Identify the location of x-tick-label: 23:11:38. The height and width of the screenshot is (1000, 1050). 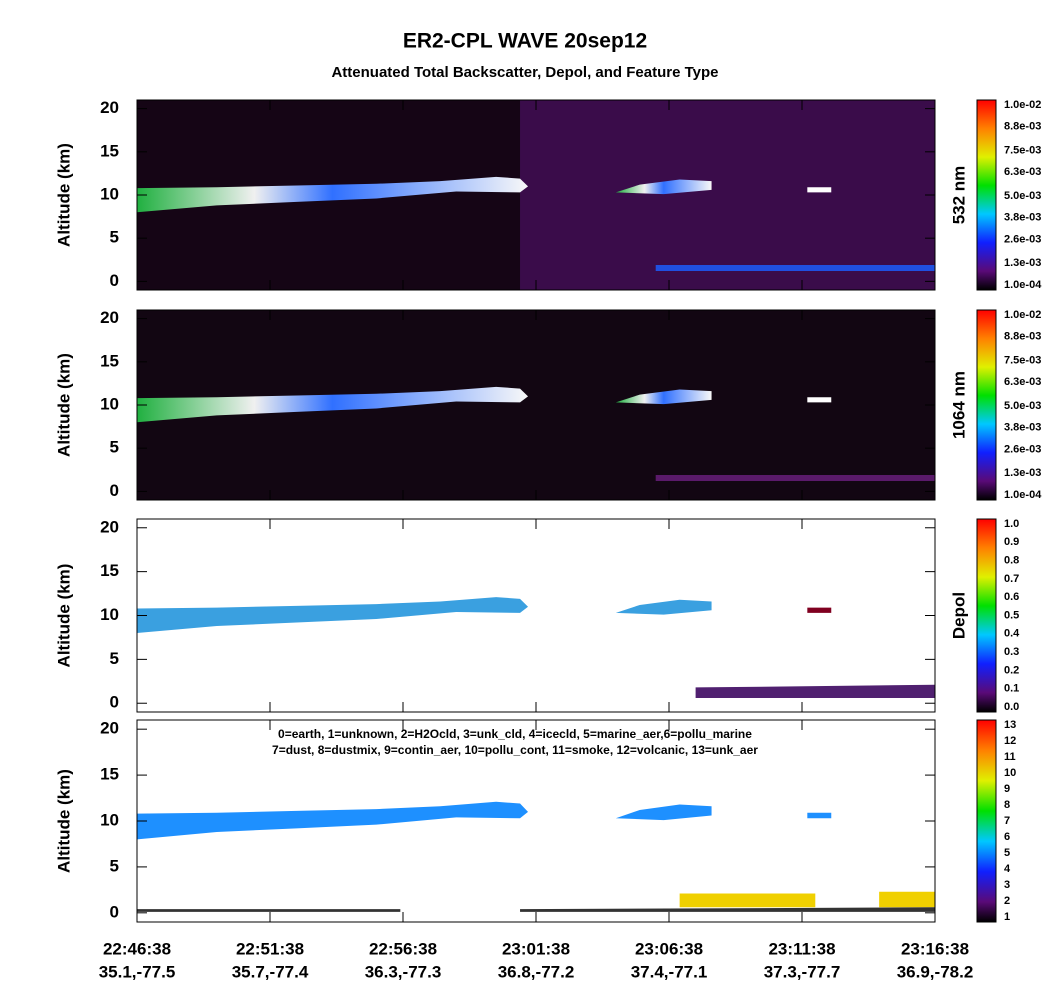
(801, 948).